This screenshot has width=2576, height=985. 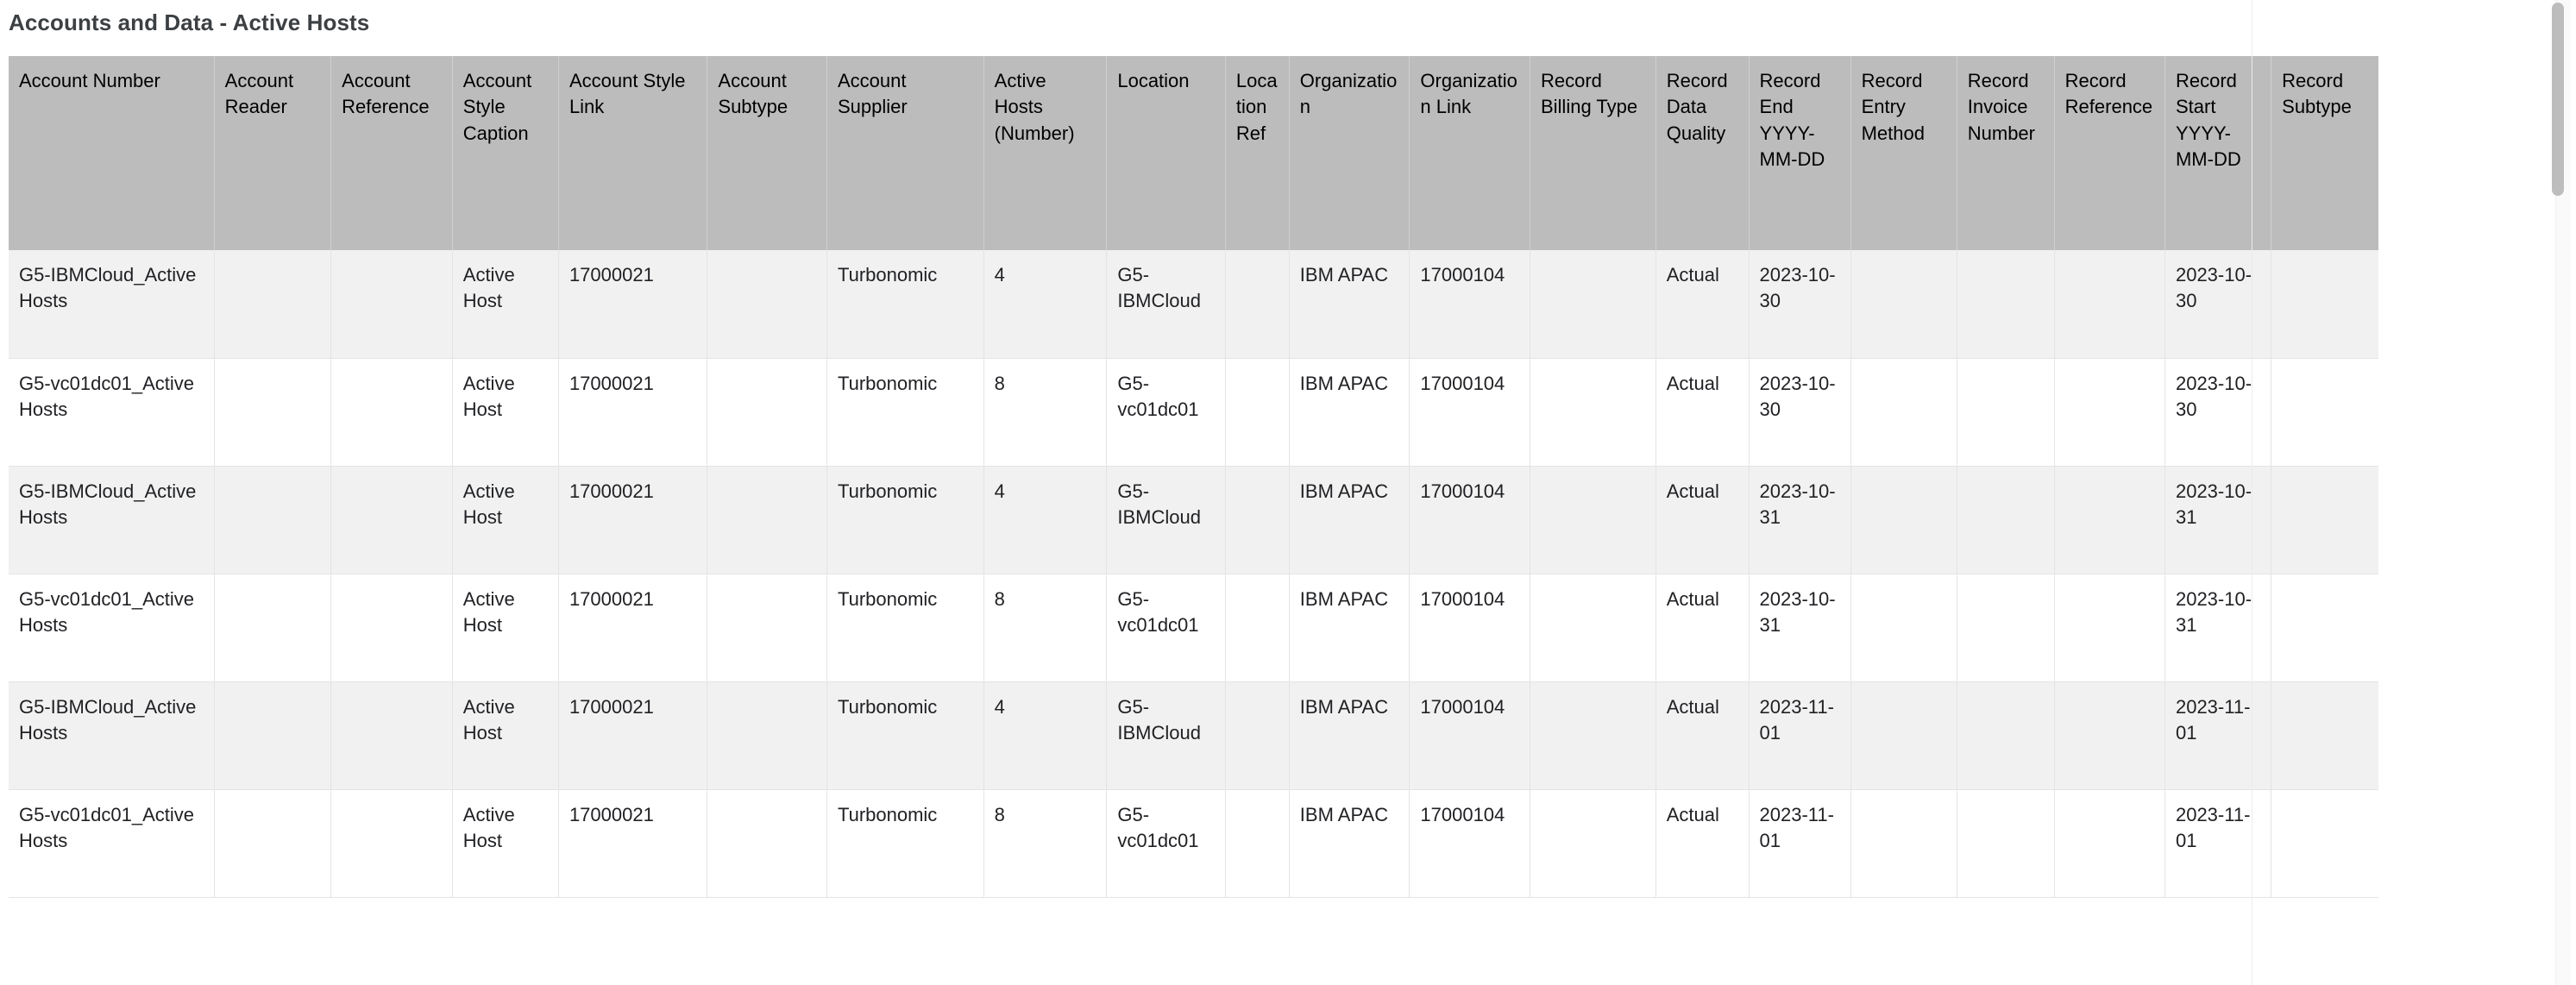 I want to click on page-title: Accounts and Data - Active Hosts, so click(x=189, y=22).